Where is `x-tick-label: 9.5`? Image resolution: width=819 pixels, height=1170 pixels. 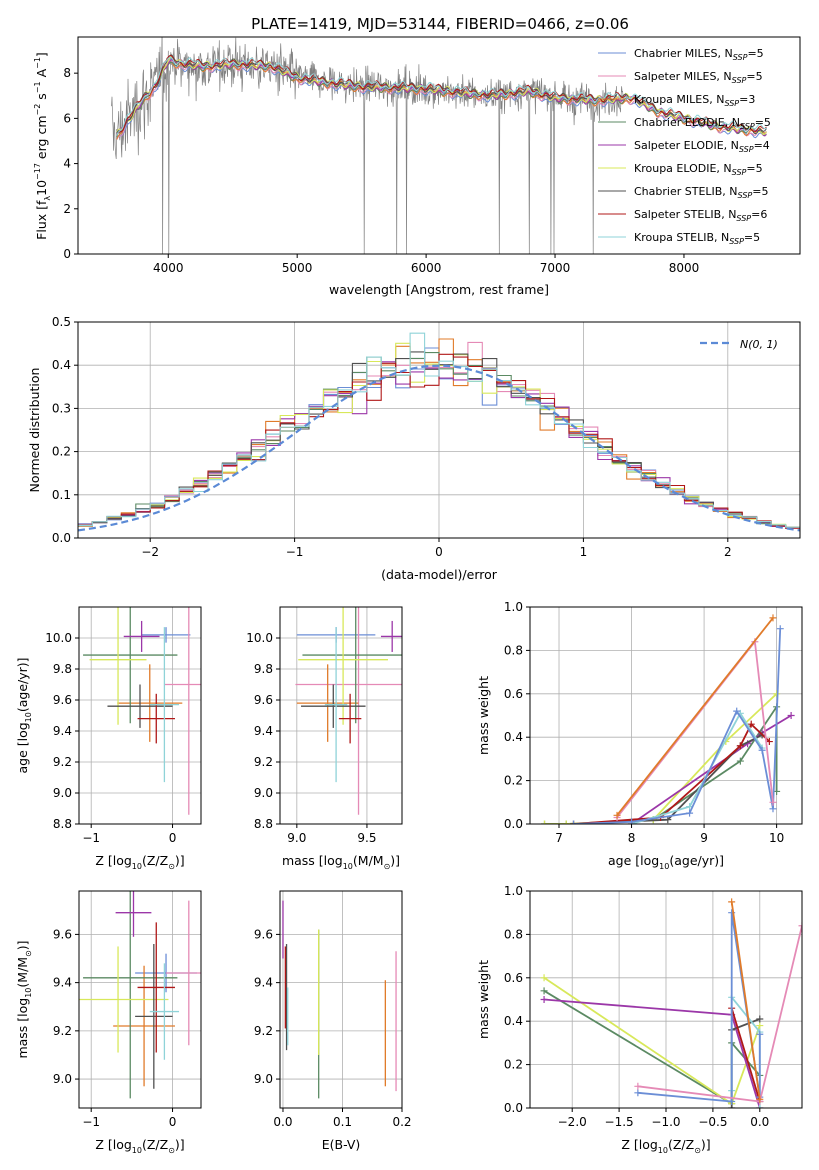 x-tick-label: 9.5 is located at coordinates (366, 838).